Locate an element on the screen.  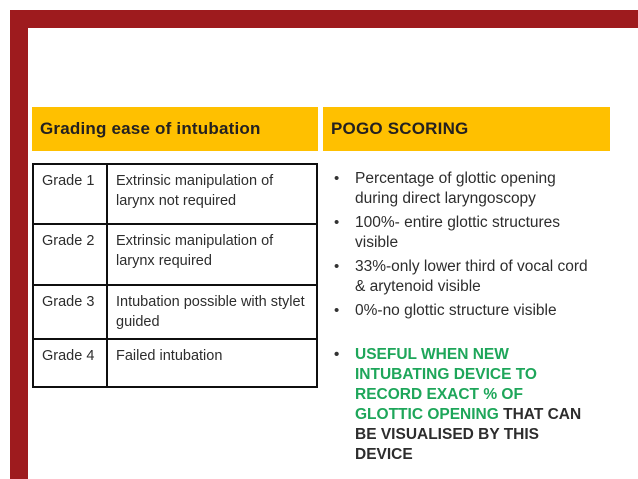
description-cell: Intubation possible with stylet guided is located at coordinates (212, 312).